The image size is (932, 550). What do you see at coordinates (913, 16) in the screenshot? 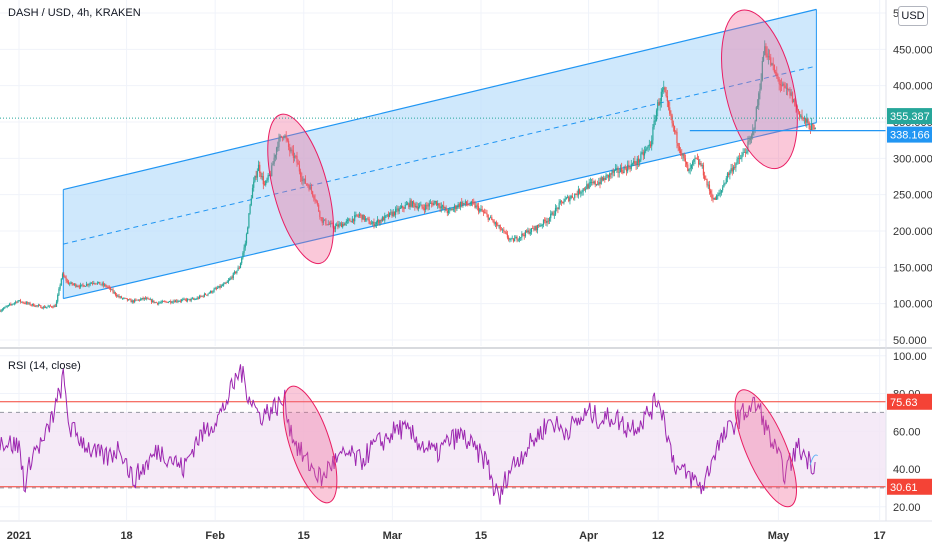
I see `currency-button: USD` at bounding box center [913, 16].